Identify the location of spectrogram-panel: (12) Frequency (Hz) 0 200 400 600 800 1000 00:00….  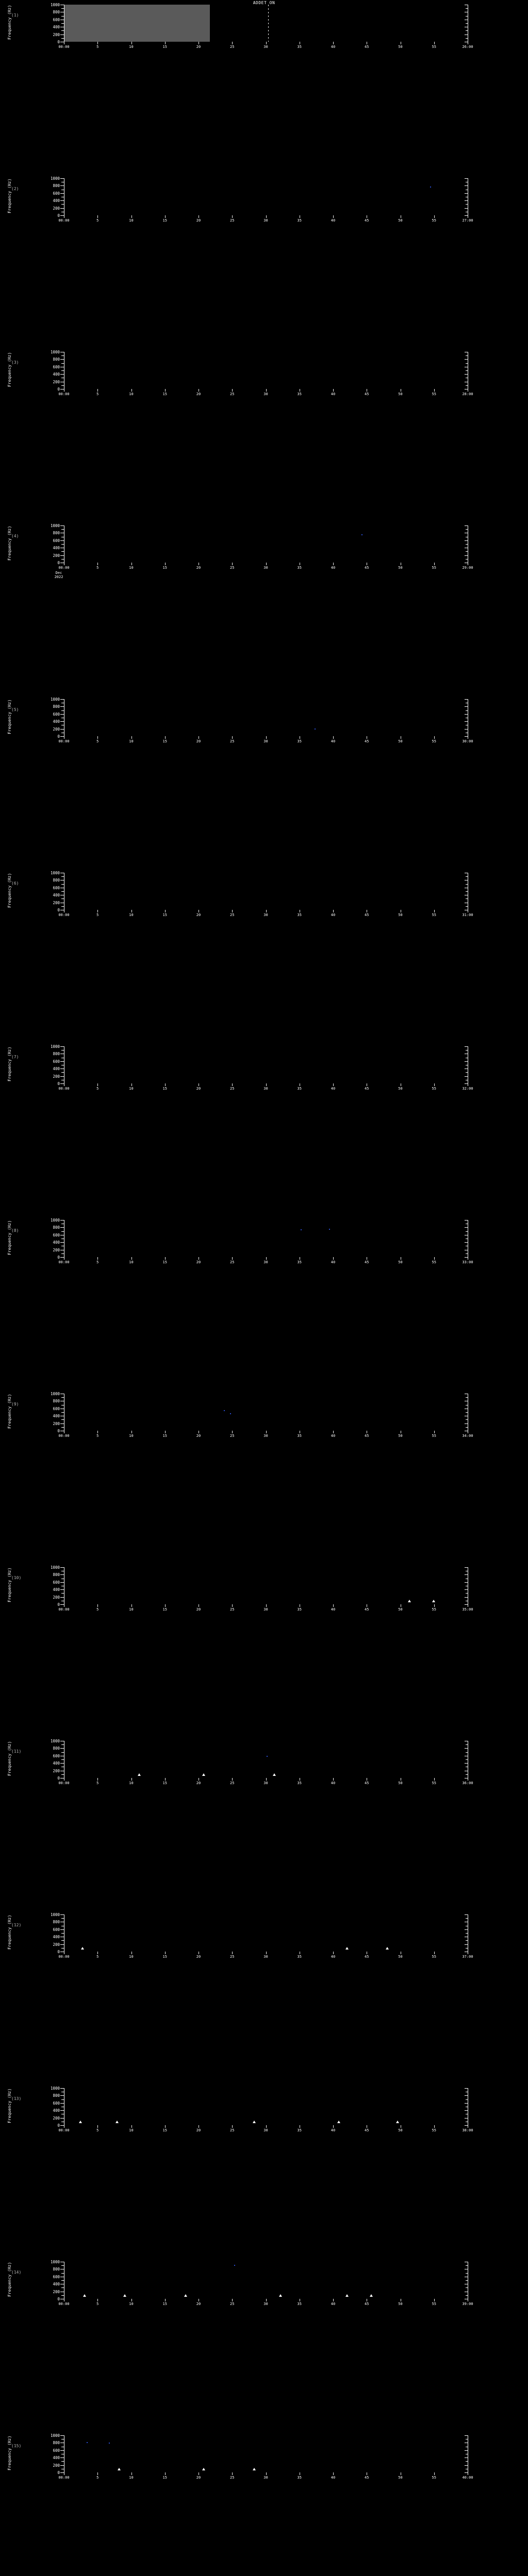
(264, 1935).